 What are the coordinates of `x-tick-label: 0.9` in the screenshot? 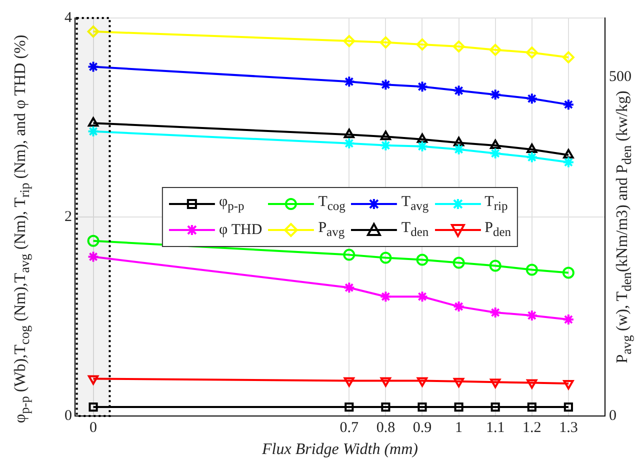 It's located at (422, 428).